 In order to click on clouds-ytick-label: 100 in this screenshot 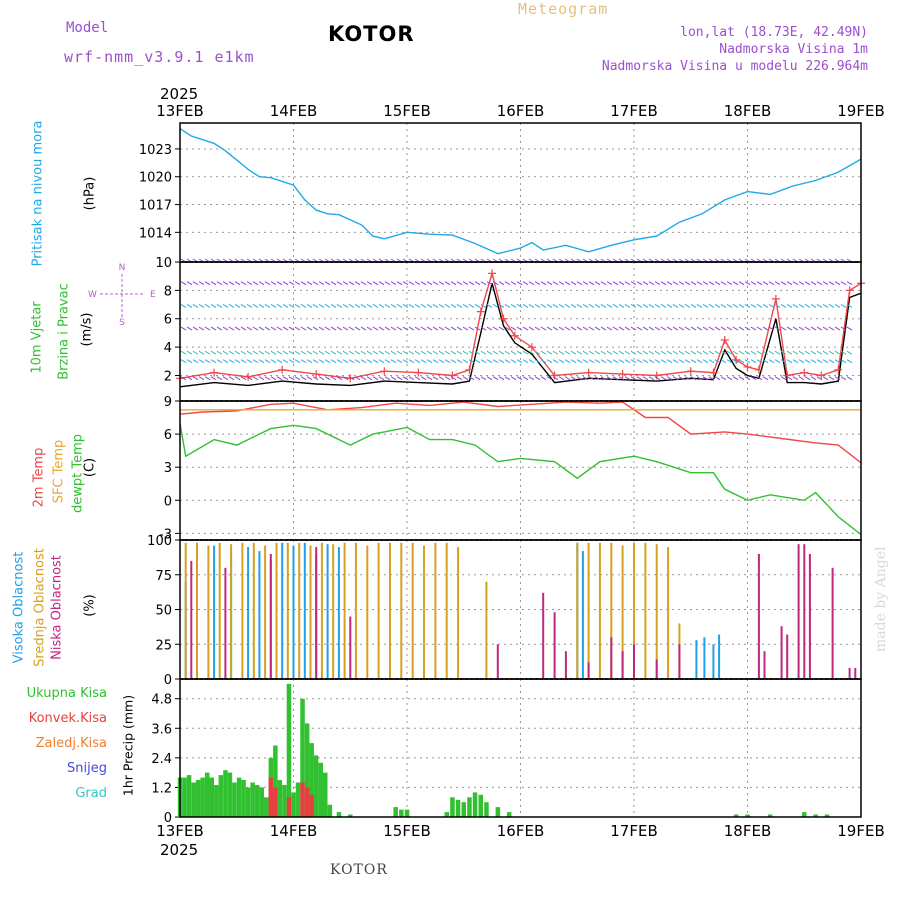, I will do `click(159, 541)`.